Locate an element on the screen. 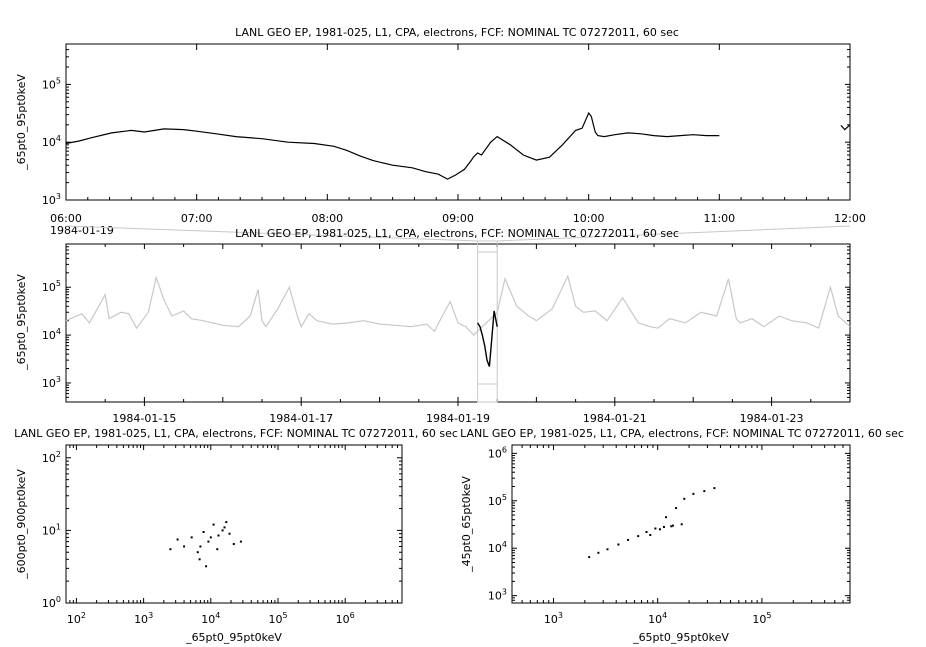 Image resolution: width=926 pixels, height=647 pixels. p4-xtick-label: 10⁴ is located at coordinates (657, 618).